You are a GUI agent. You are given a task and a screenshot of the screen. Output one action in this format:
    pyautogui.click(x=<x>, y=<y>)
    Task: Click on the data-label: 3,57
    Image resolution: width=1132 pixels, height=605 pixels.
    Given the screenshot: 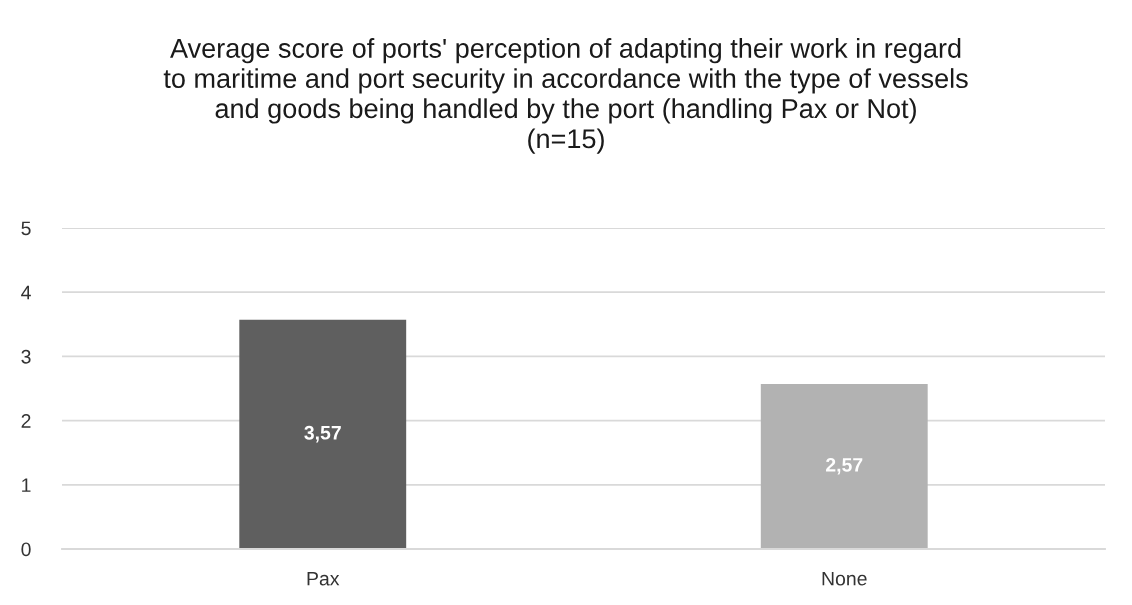 What is the action you would take?
    pyautogui.click(x=322, y=434)
    